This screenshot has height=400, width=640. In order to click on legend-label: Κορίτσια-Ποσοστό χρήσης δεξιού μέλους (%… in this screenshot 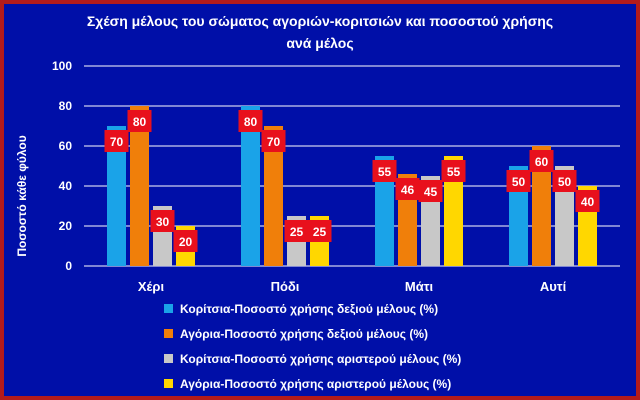, I will do `click(309, 309)`.